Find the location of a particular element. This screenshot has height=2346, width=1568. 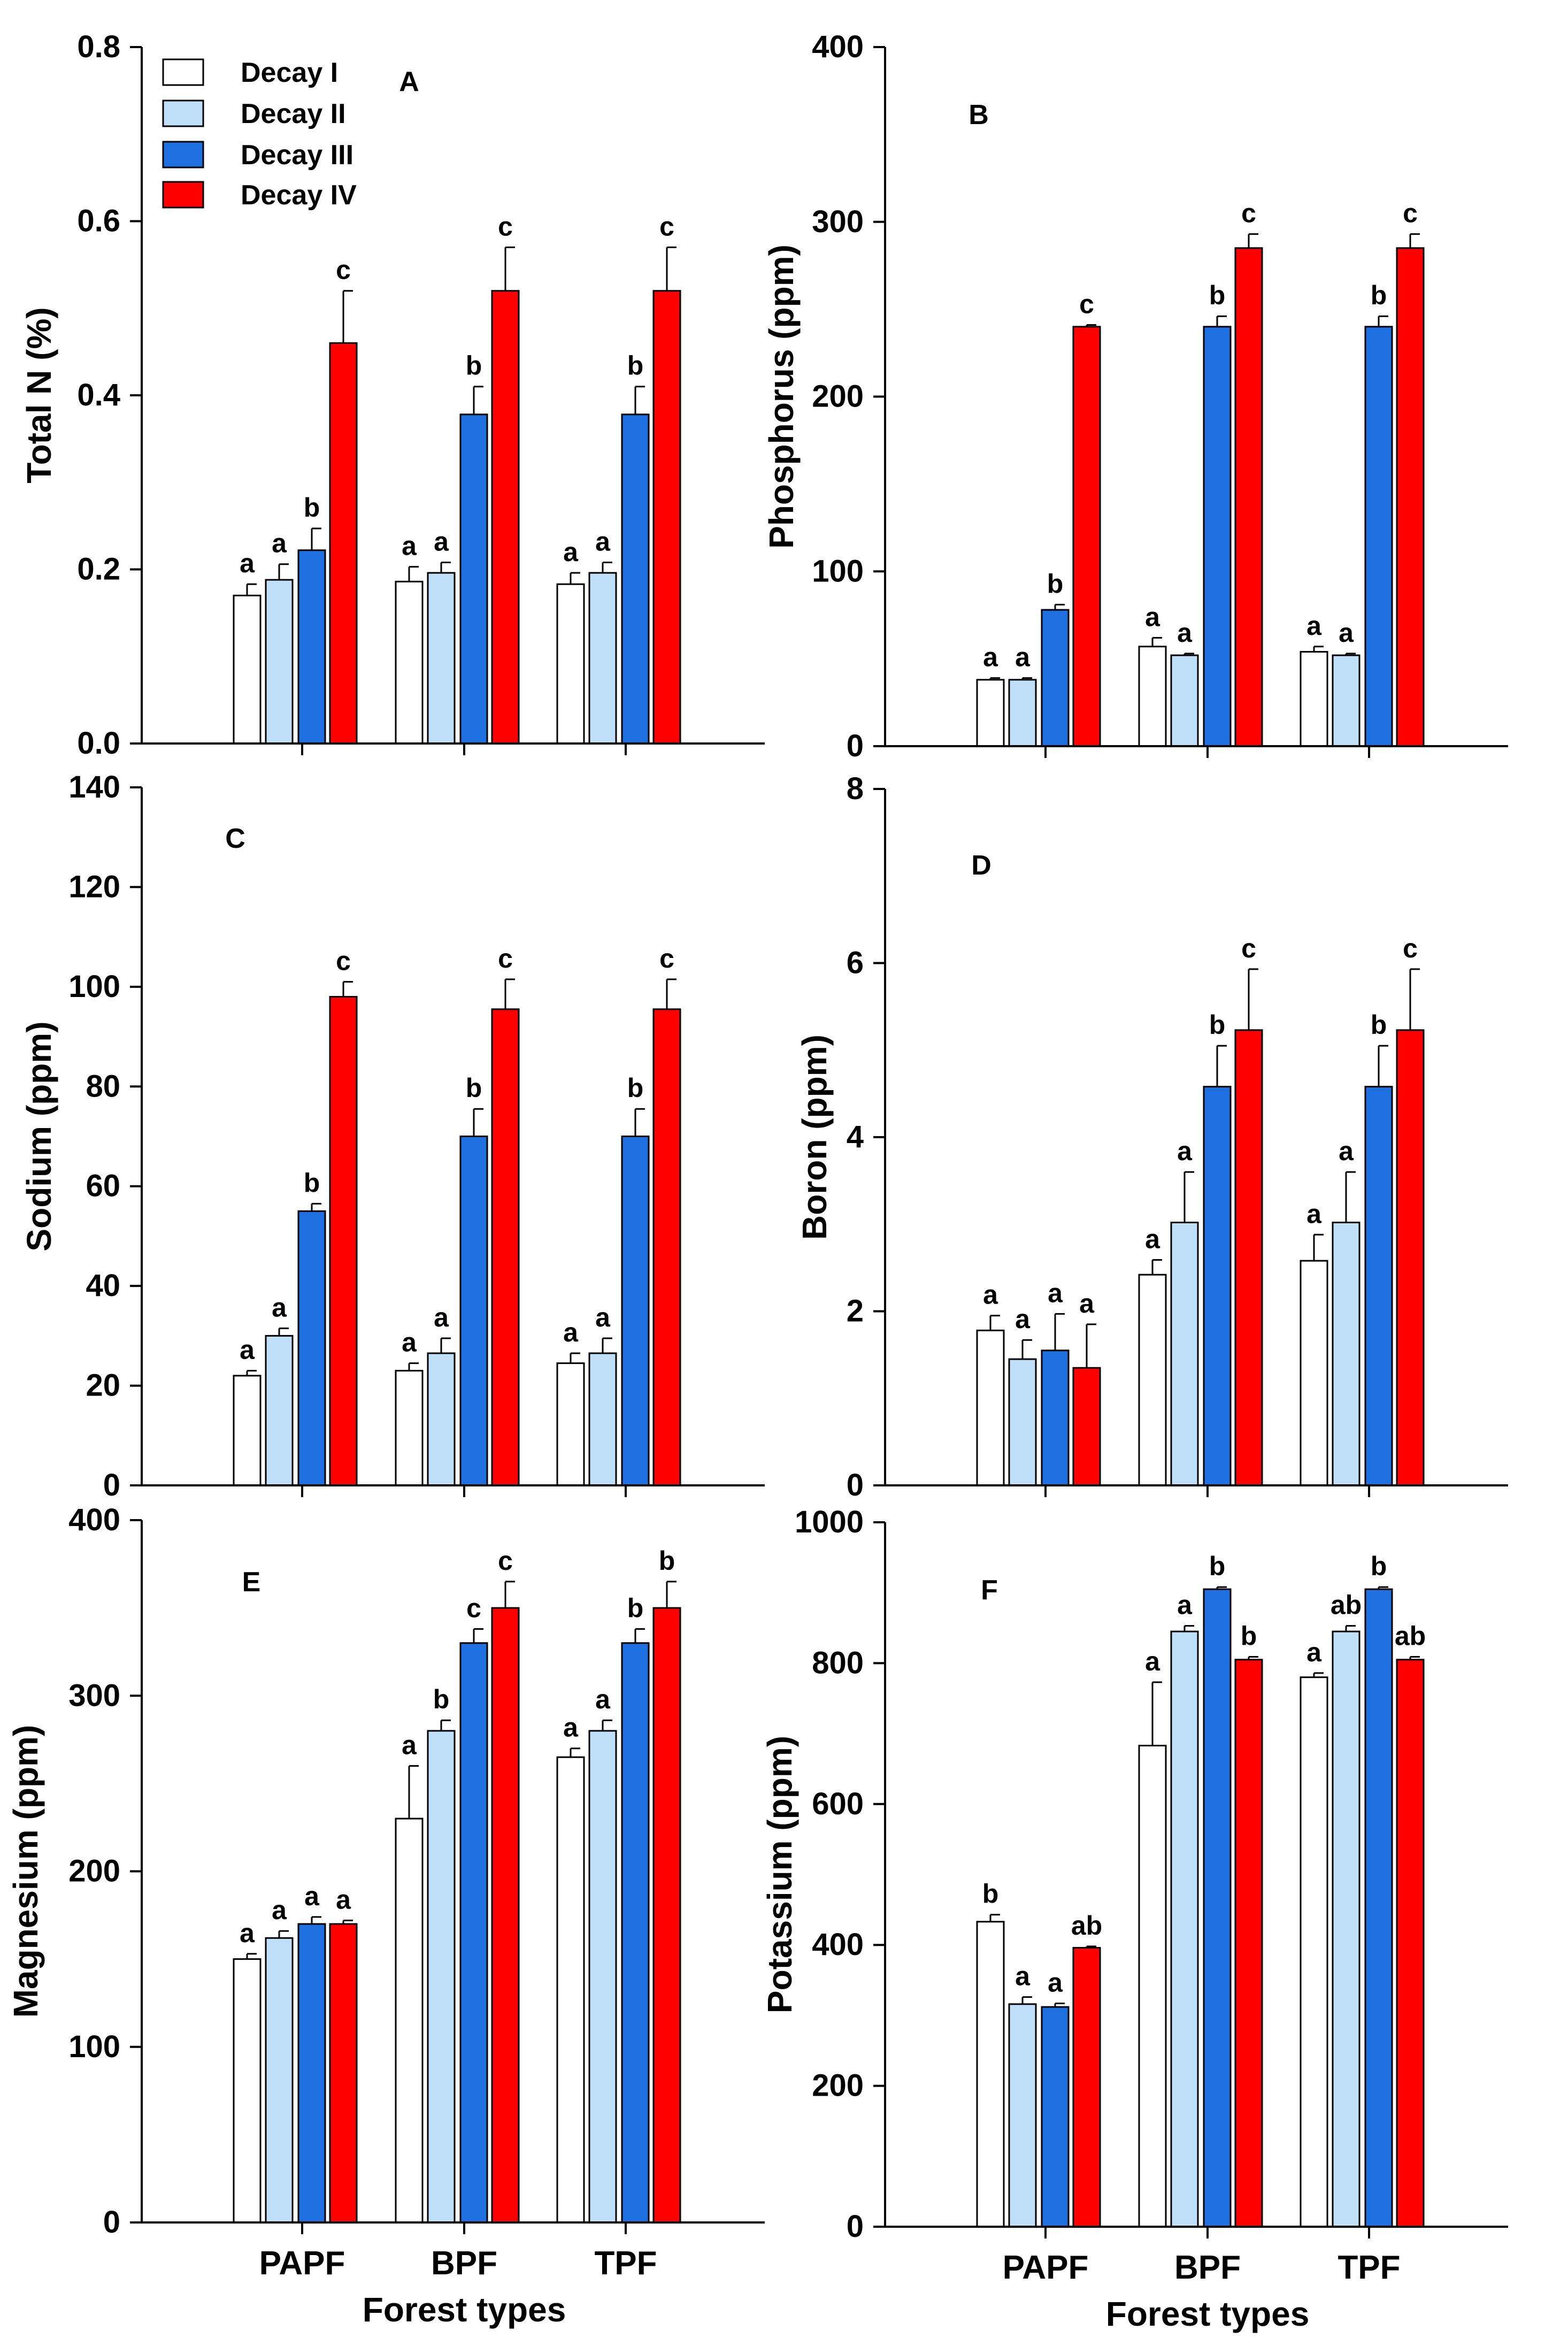

y-tick-label: 0.8 is located at coordinates (99, 46).